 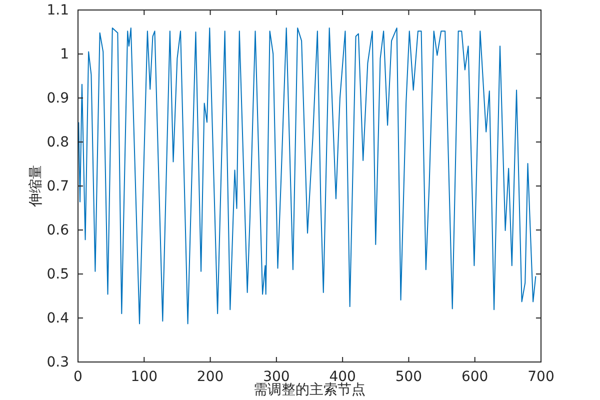 What do you see at coordinates (57, 274) in the screenshot?
I see `y-tick-label: 0.5` at bounding box center [57, 274].